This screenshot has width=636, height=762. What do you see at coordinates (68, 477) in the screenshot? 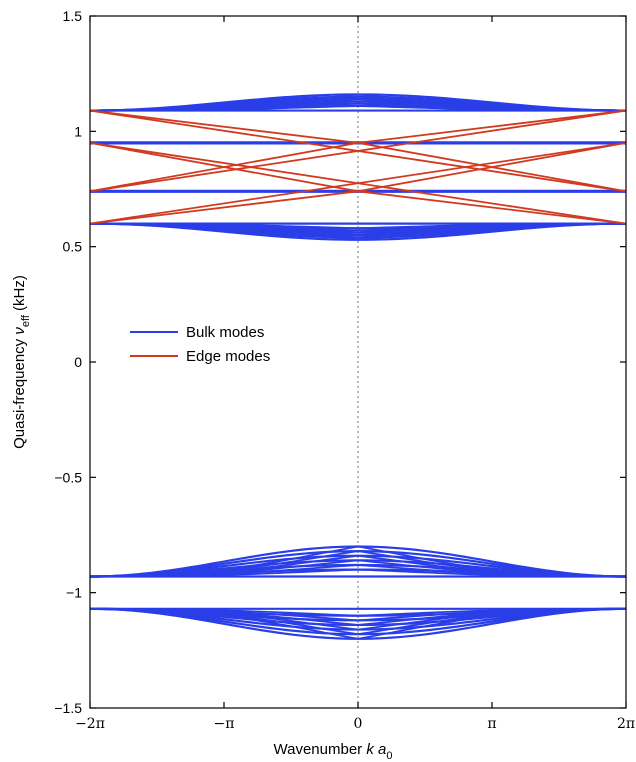
I see `y-tick-label: −0.5` at bounding box center [68, 477].